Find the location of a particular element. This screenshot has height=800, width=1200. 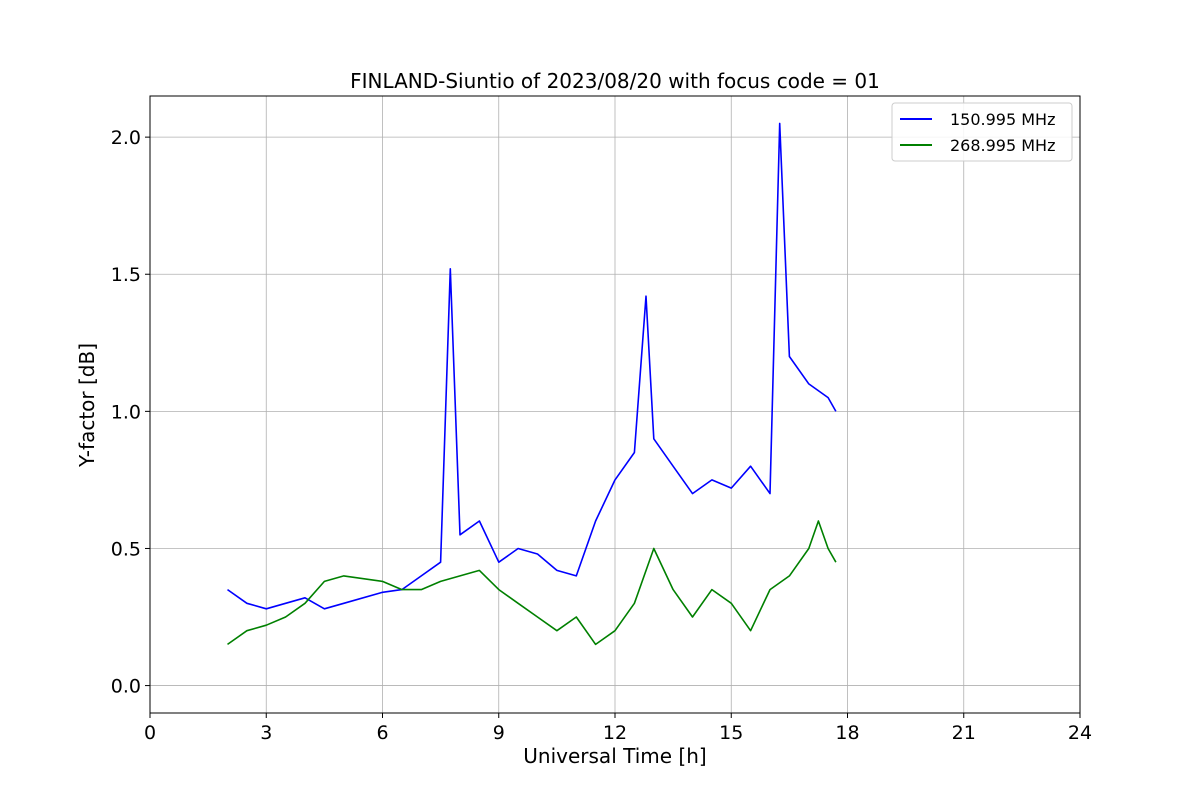

legend-label: 150.995 MHz is located at coordinates (1002, 119).